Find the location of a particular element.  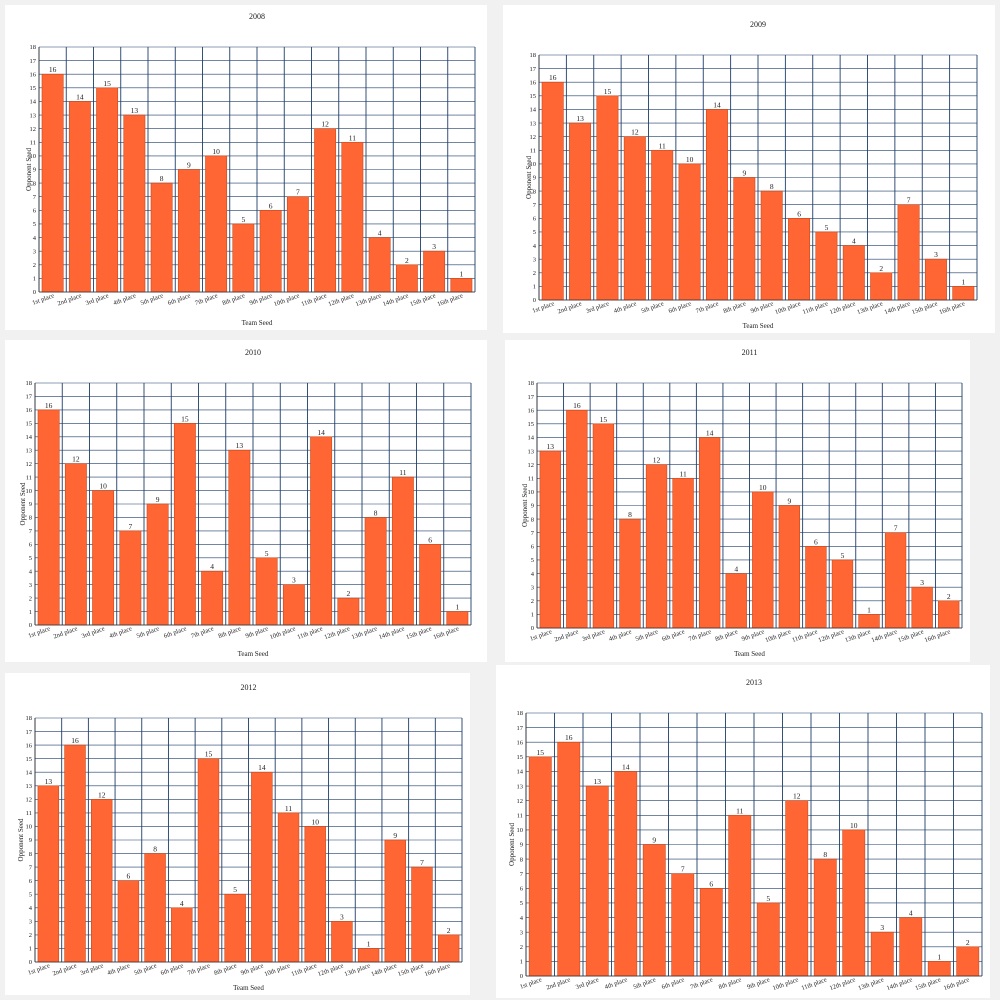

bar-value-label: 15 is located at coordinates (608, 91).